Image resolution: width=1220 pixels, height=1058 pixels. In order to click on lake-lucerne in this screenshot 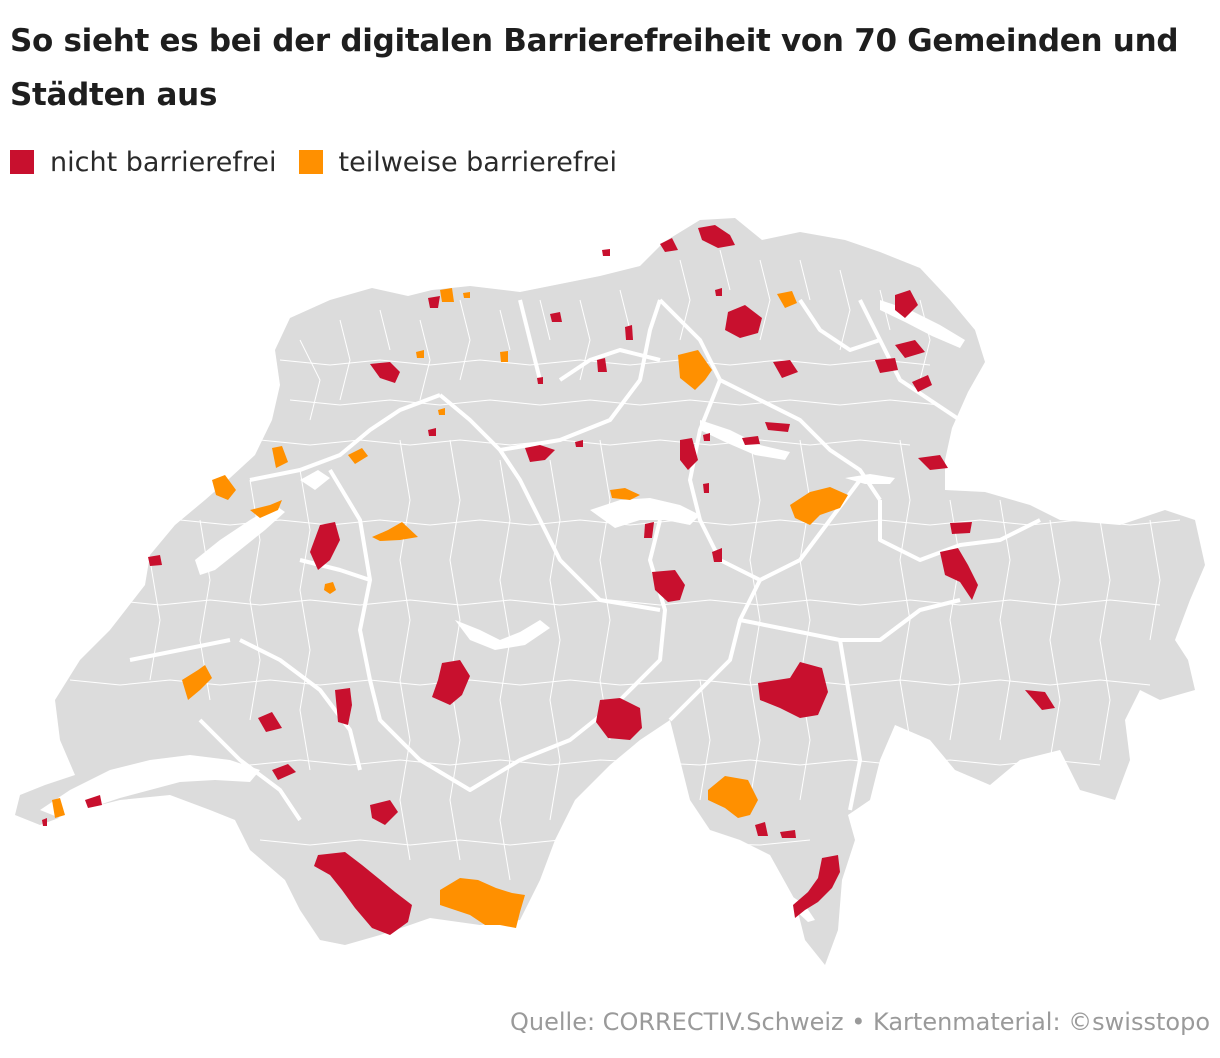, I will do `click(645, 513)`.